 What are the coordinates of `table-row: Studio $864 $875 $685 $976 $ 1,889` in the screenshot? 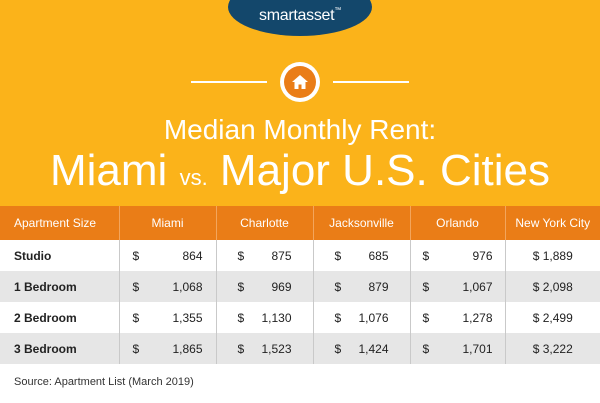 It's located at (300, 255).